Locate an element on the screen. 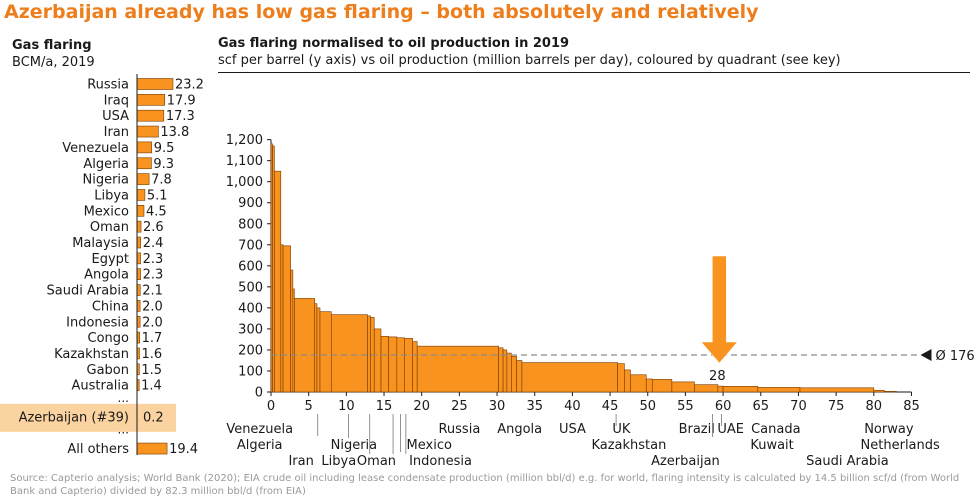 This screenshot has width=974, height=502. value-label: 17.3 is located at coordinates (180, 116).